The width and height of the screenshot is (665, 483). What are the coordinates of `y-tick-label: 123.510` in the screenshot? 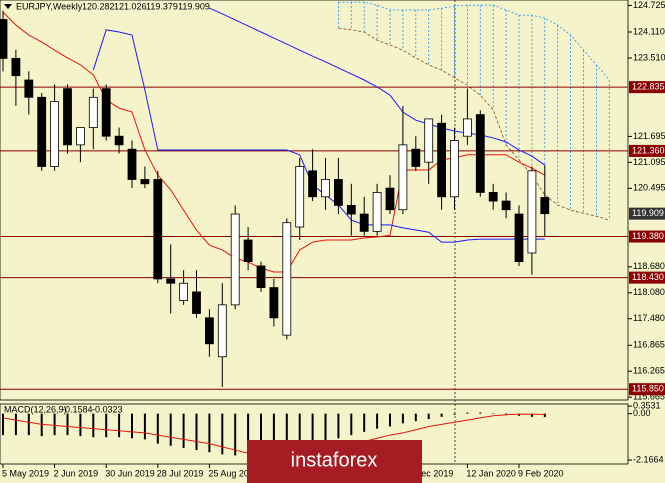 It's located at (649, 57).